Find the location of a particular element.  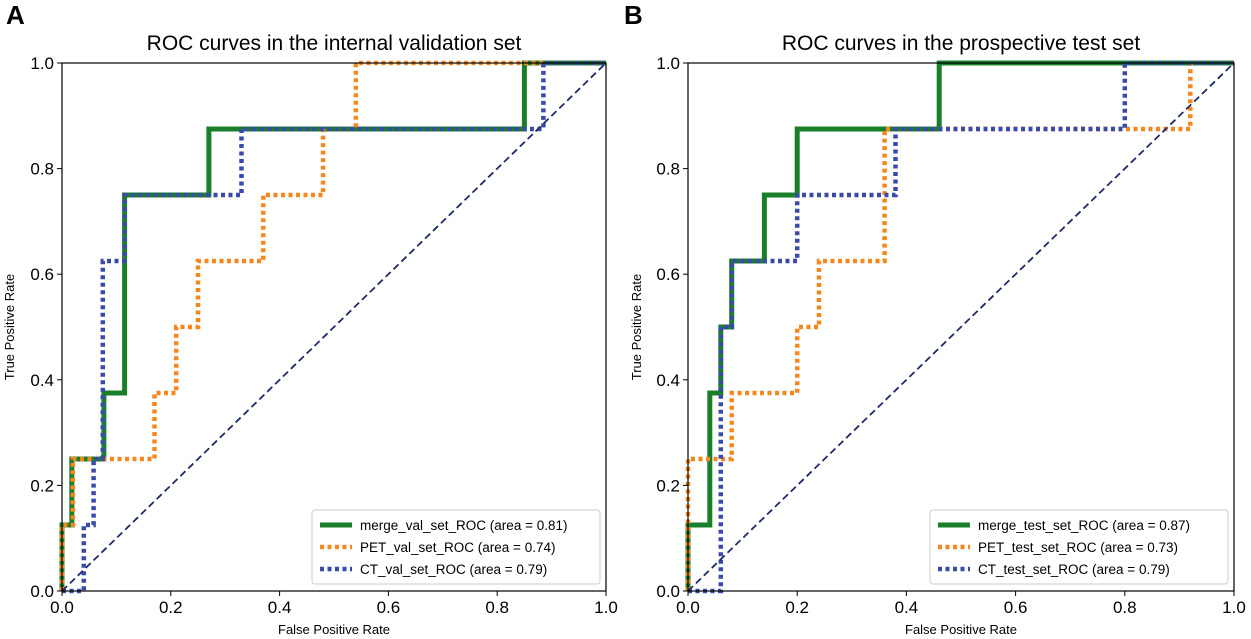

panel-letter: A is located at coordinates (15, 15).